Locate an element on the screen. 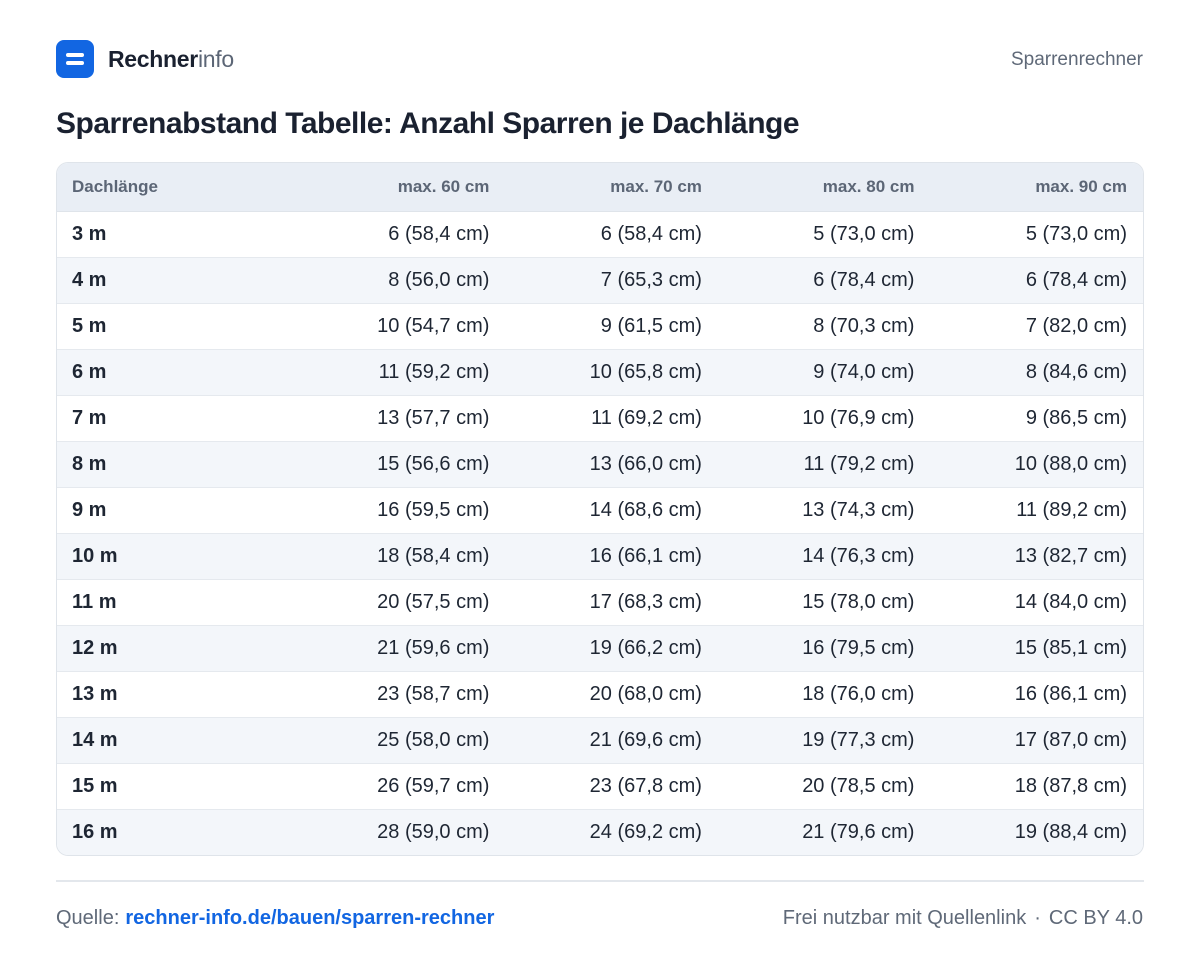  rafter-count-cell: 28 (59,0 cm) is located at coordinates (399, 831).